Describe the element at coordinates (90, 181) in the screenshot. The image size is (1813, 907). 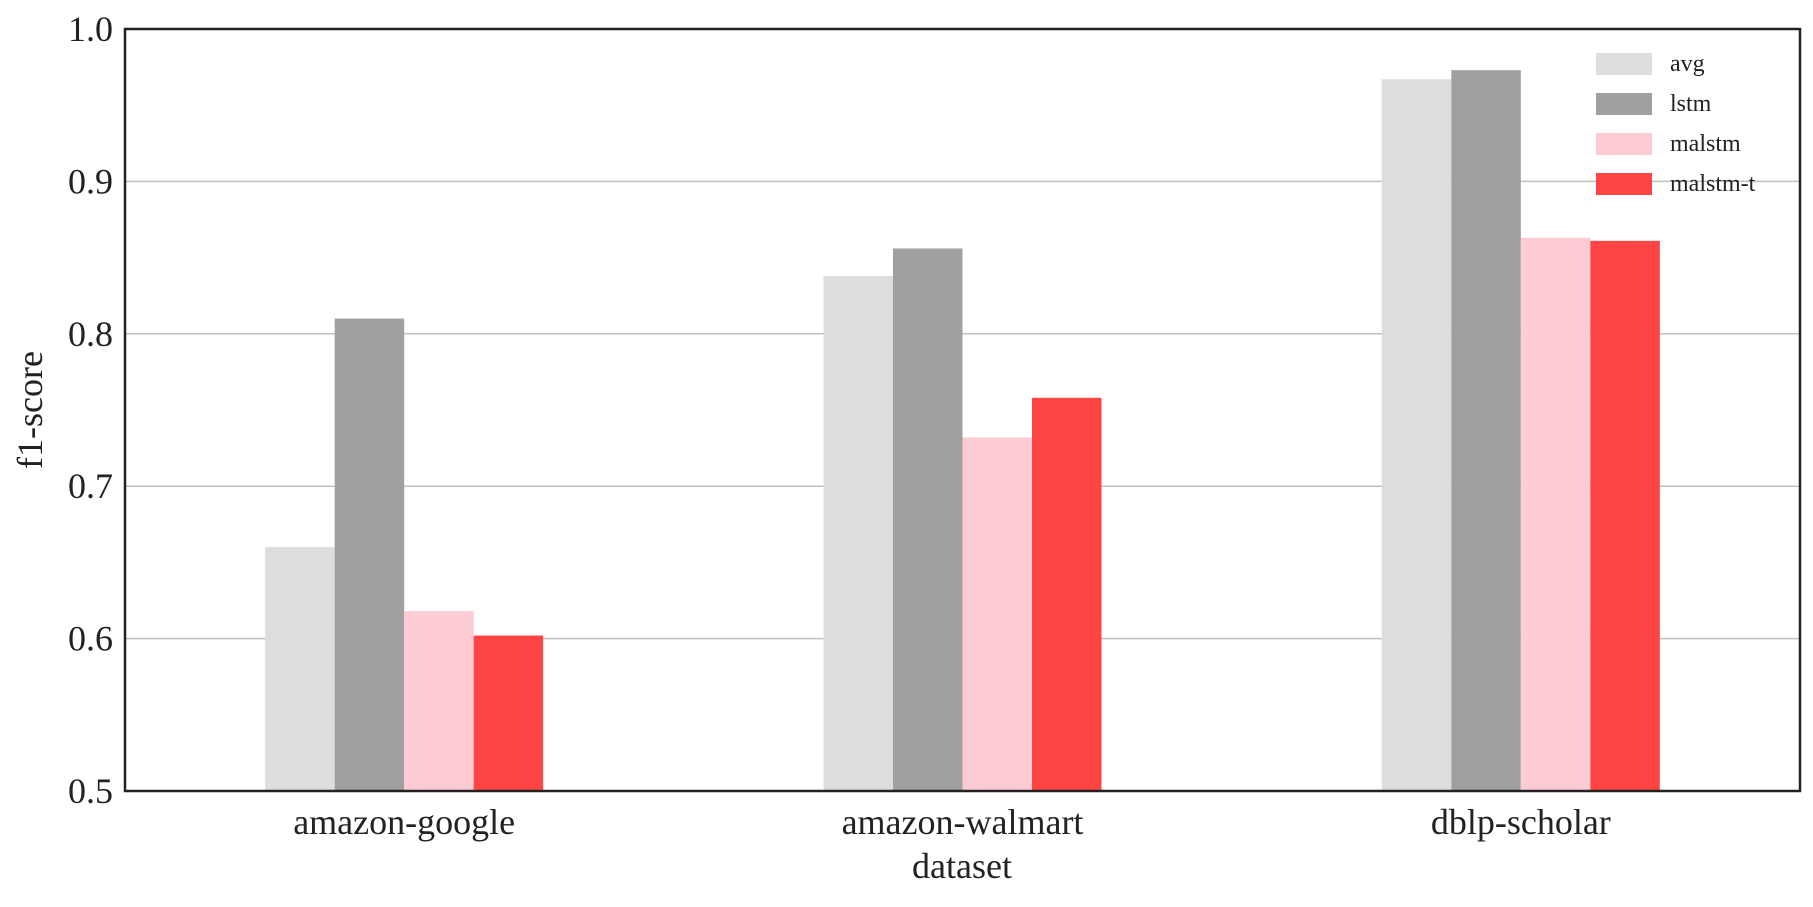
I see `y-tick-label: 0.9` at that location.